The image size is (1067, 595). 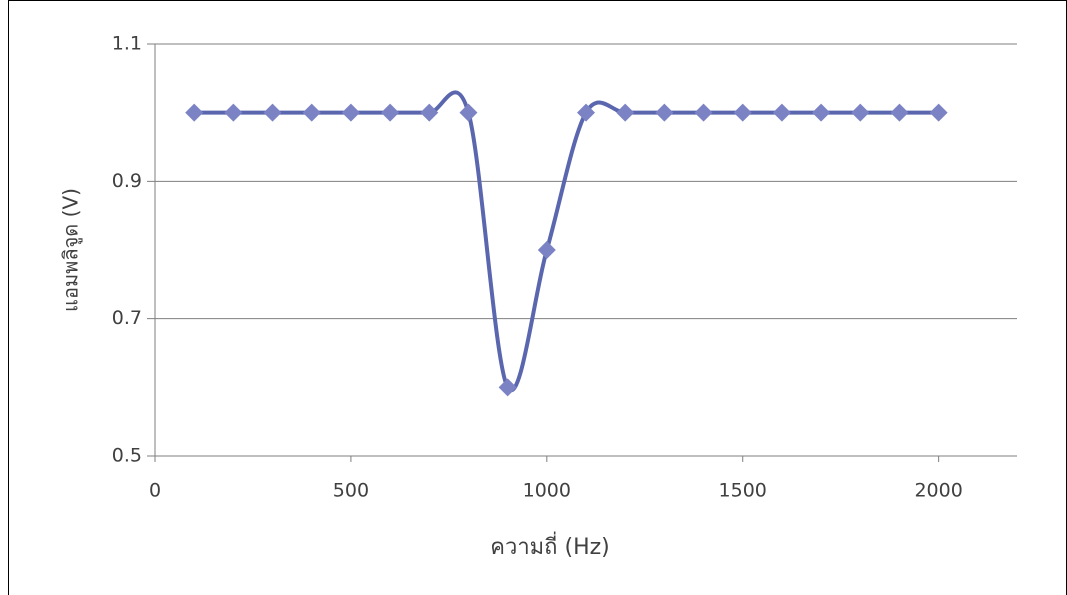 What do you see at coordinates (71, 250) in the screenshot?
I see `y-axis-label: แอมพลิจูด (V)` at bounding box center [71, 250].